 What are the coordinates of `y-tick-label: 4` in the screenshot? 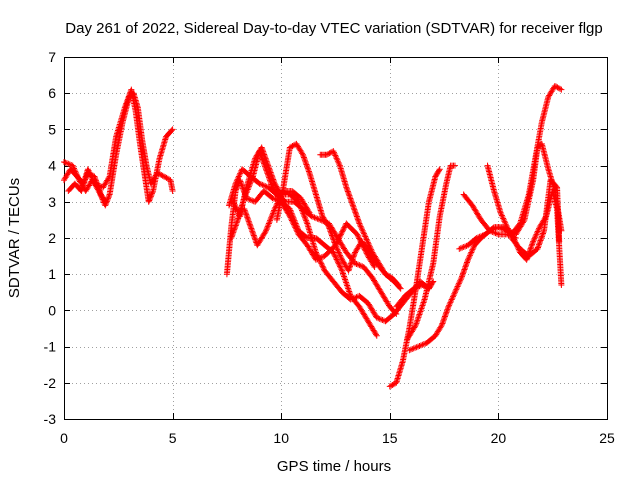 It's located at (52, 166).